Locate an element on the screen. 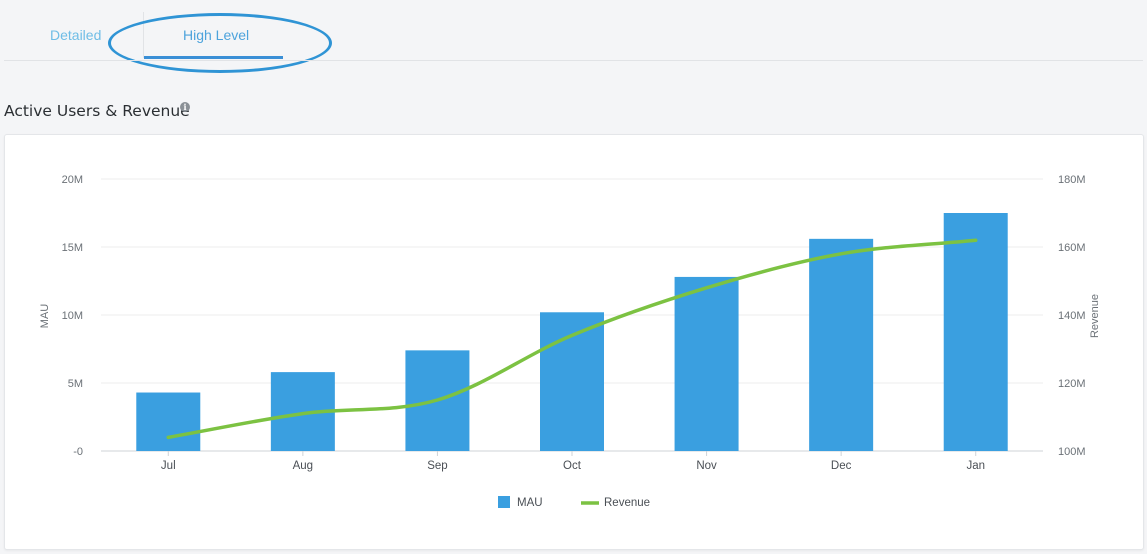  y-tick-label-left: 20M is located at coordinates (72, 180).